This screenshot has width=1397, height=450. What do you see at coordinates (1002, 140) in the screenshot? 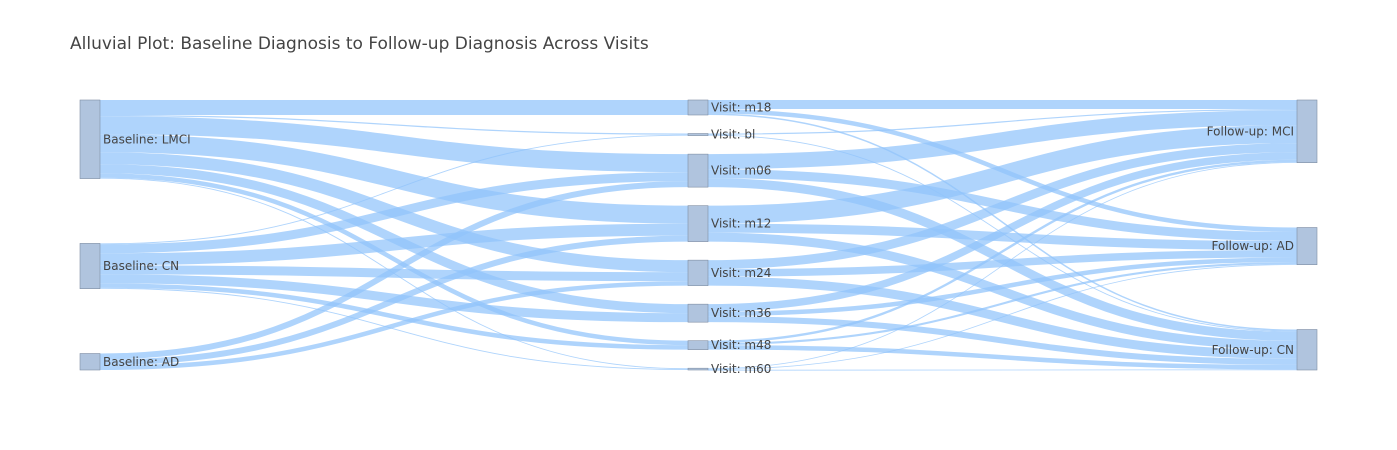
I see `link-v_m06-to-f_mci` at bounding box center [1002, 140].